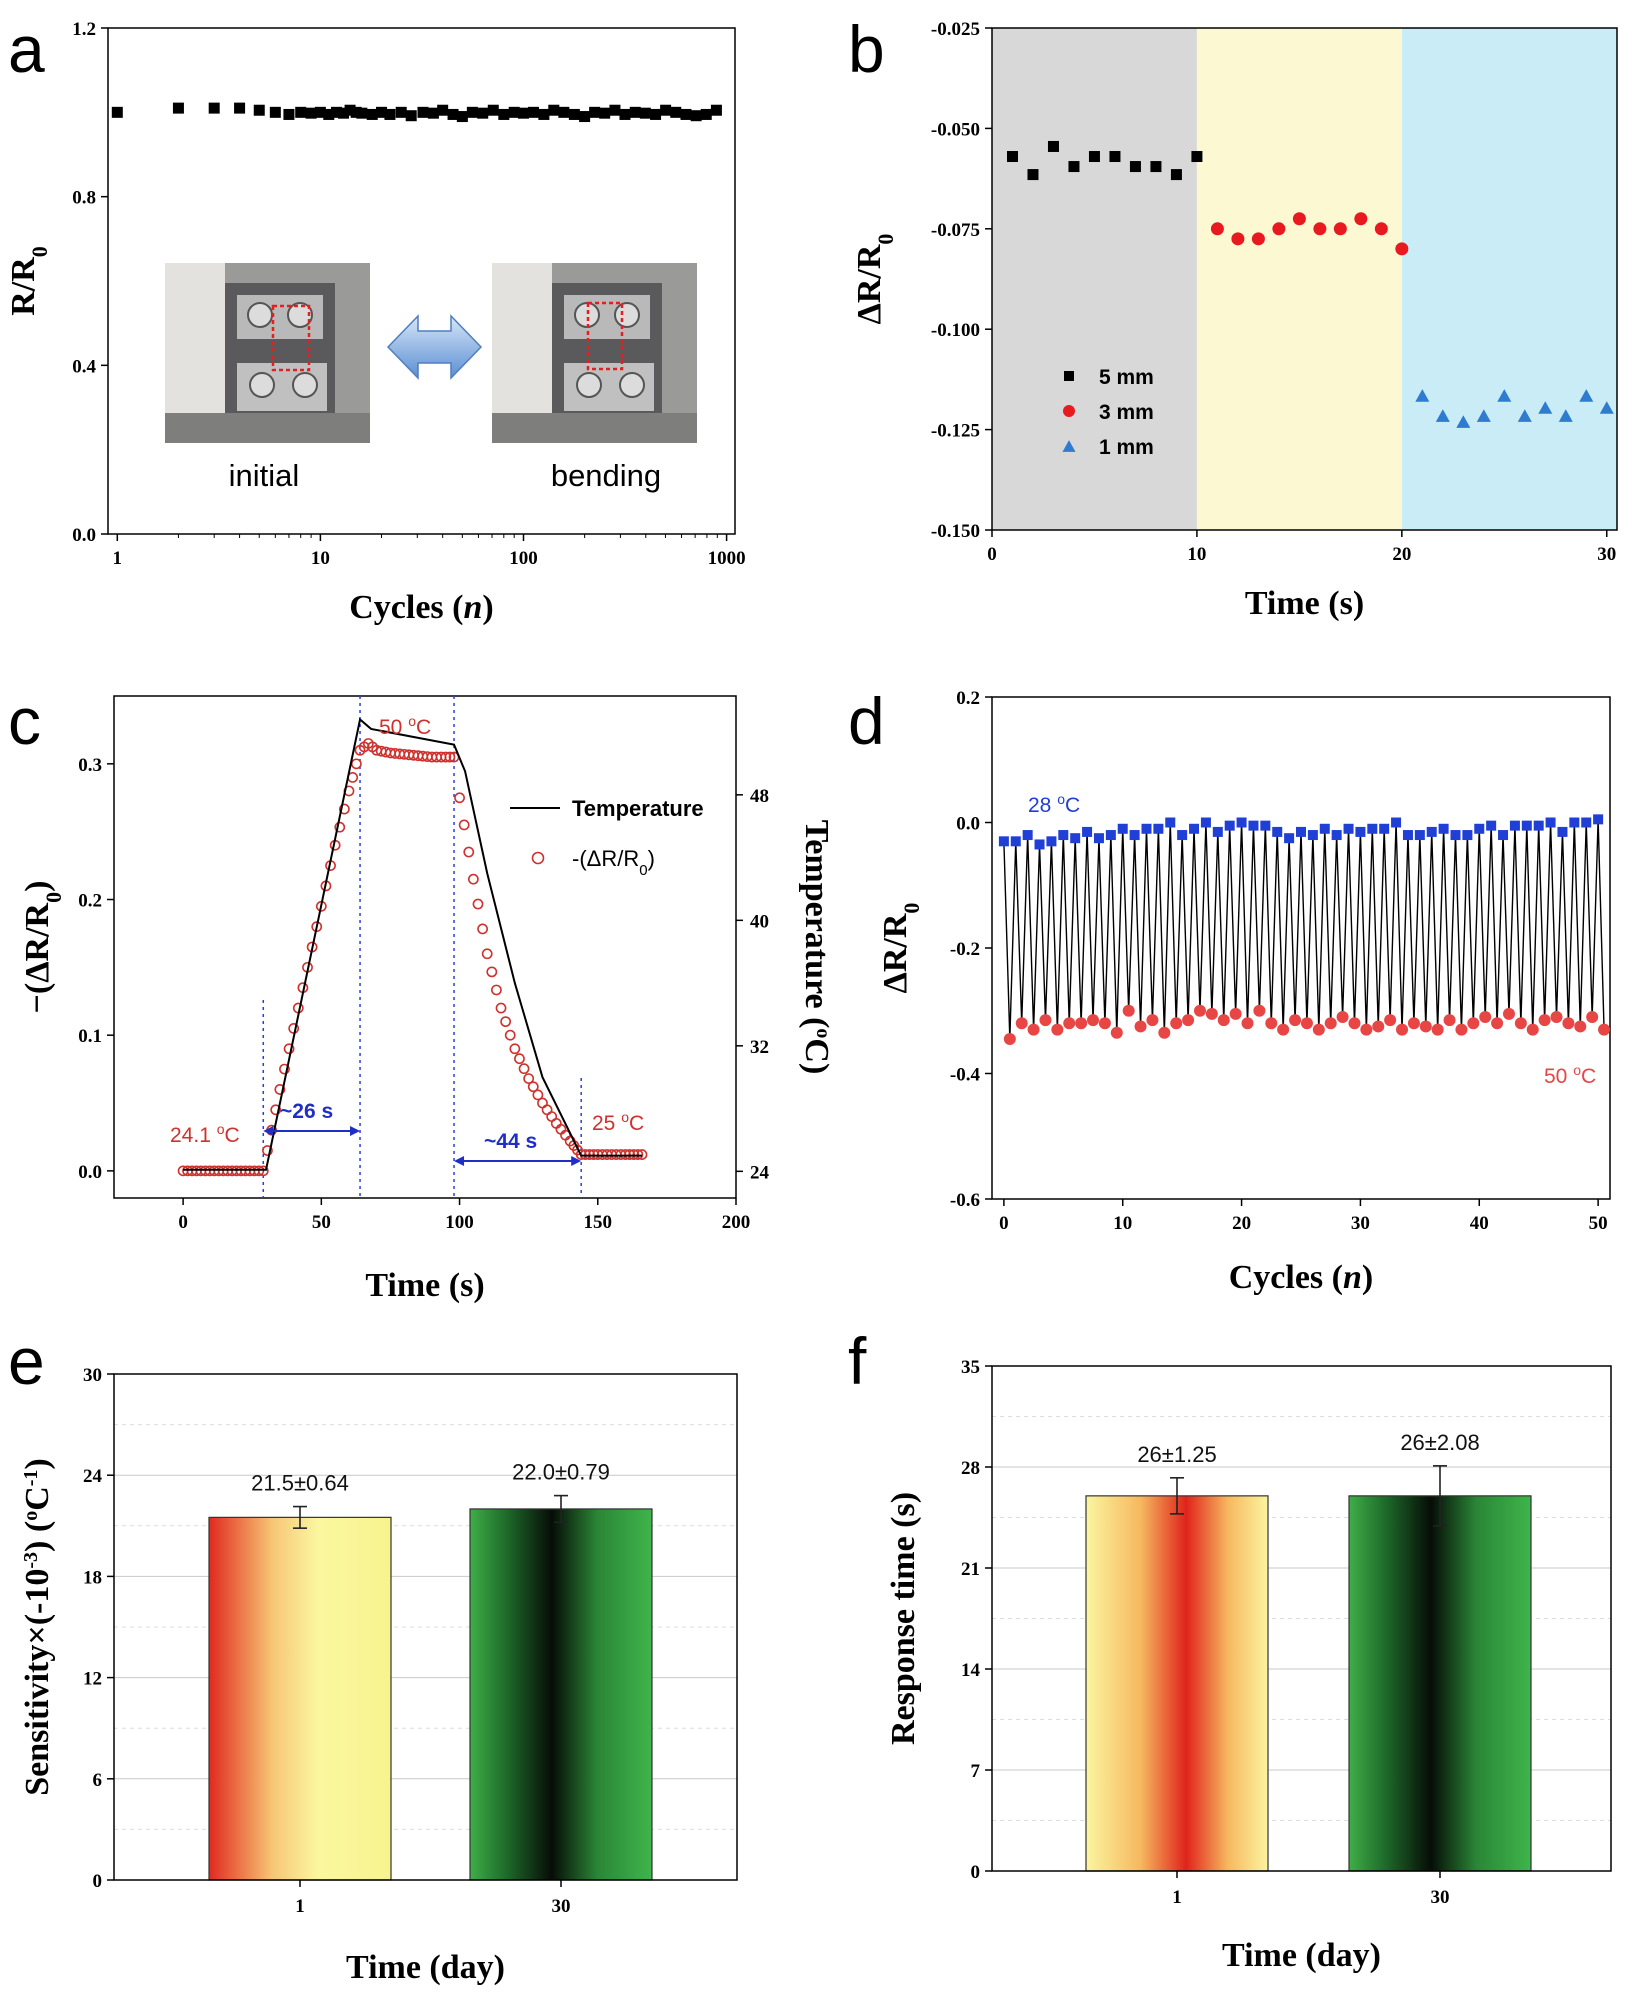 The height and width of the screenshot is (1998, 1632). Describe the element at coordinates (205, 1134) in the screenshot. I see `annotation-24C: 24.1 oC` at that location.